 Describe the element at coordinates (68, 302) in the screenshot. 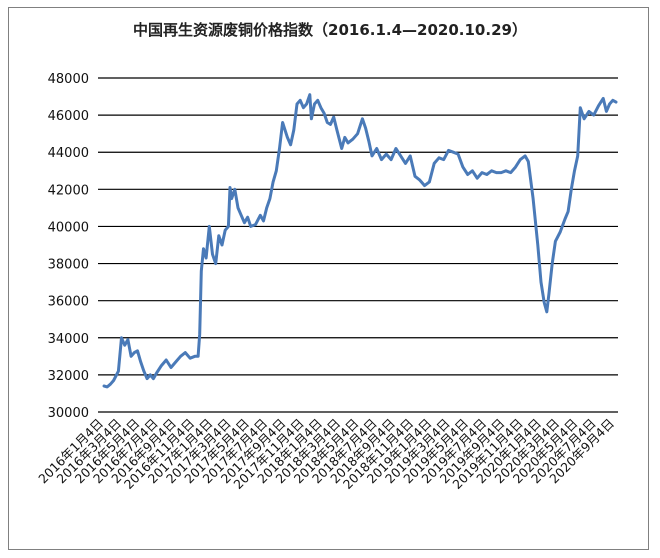

I see `y-tick-label: 36000` at that location.